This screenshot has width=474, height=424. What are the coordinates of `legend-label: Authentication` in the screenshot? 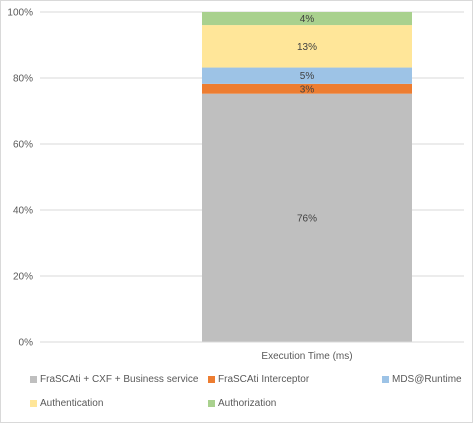 It's located at (72, 403).